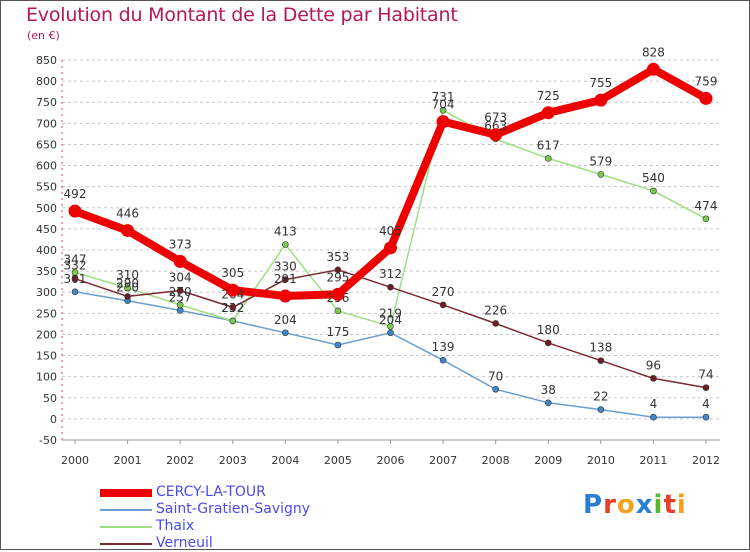  I want to click on y-tick-label: -50, so click(48, 440).